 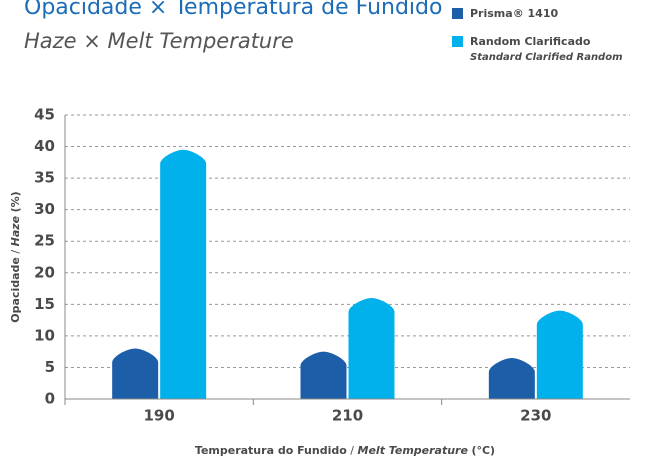 I want to click on y-tick-label: 5, so click(x=50, y=367).